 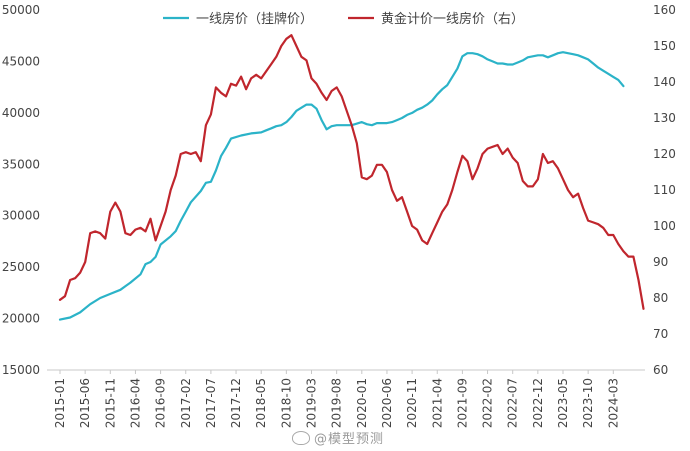 I want to click on x-tick-label: 2019-03, so click(x=312, y=403).